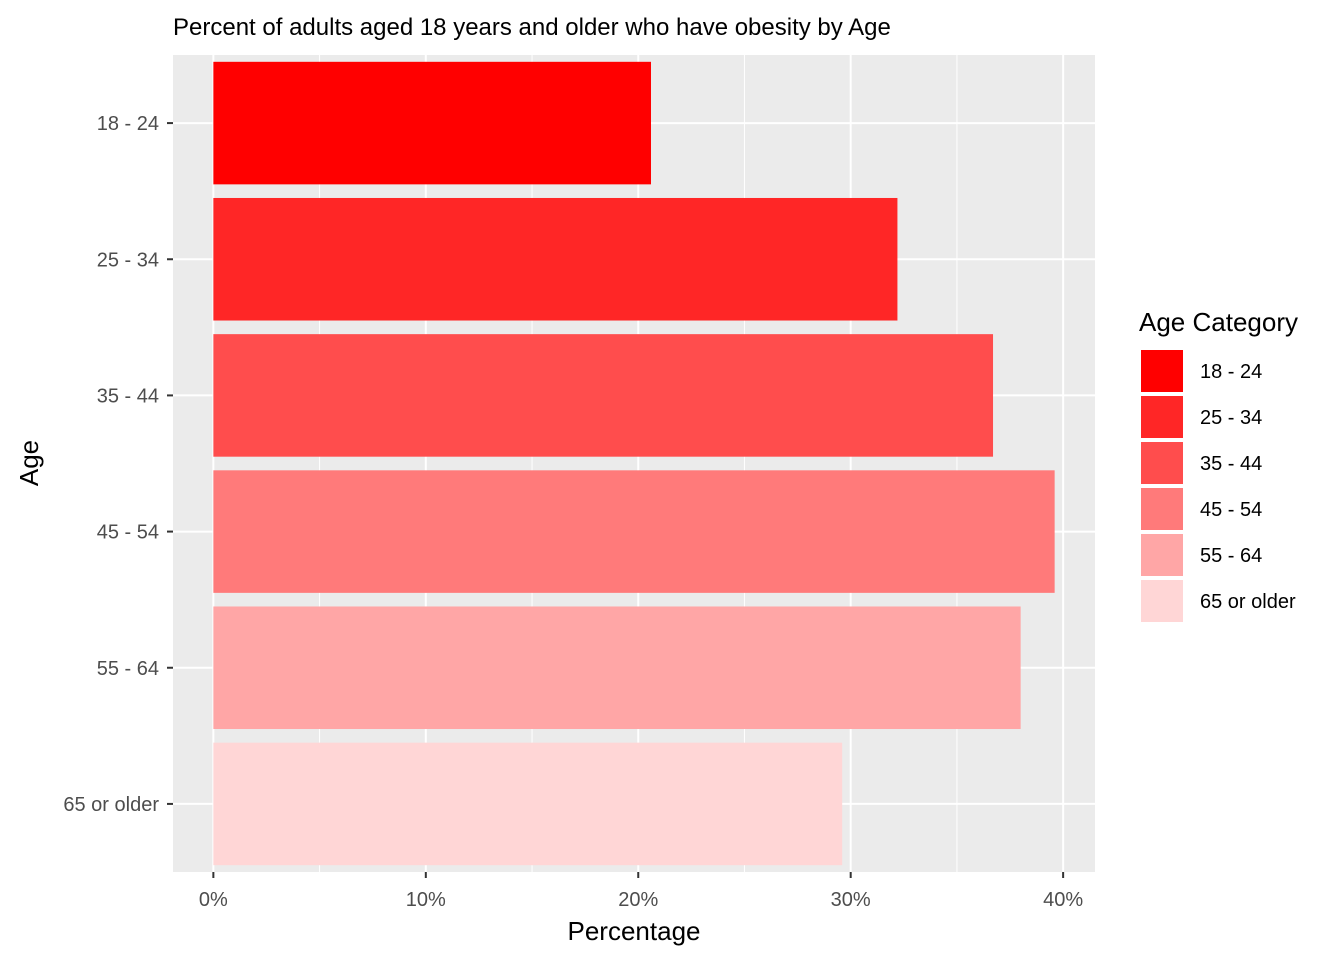 This screenshot has height=960, width=1344. I want to click on x-tick-label: 0%, so click(213, 900).